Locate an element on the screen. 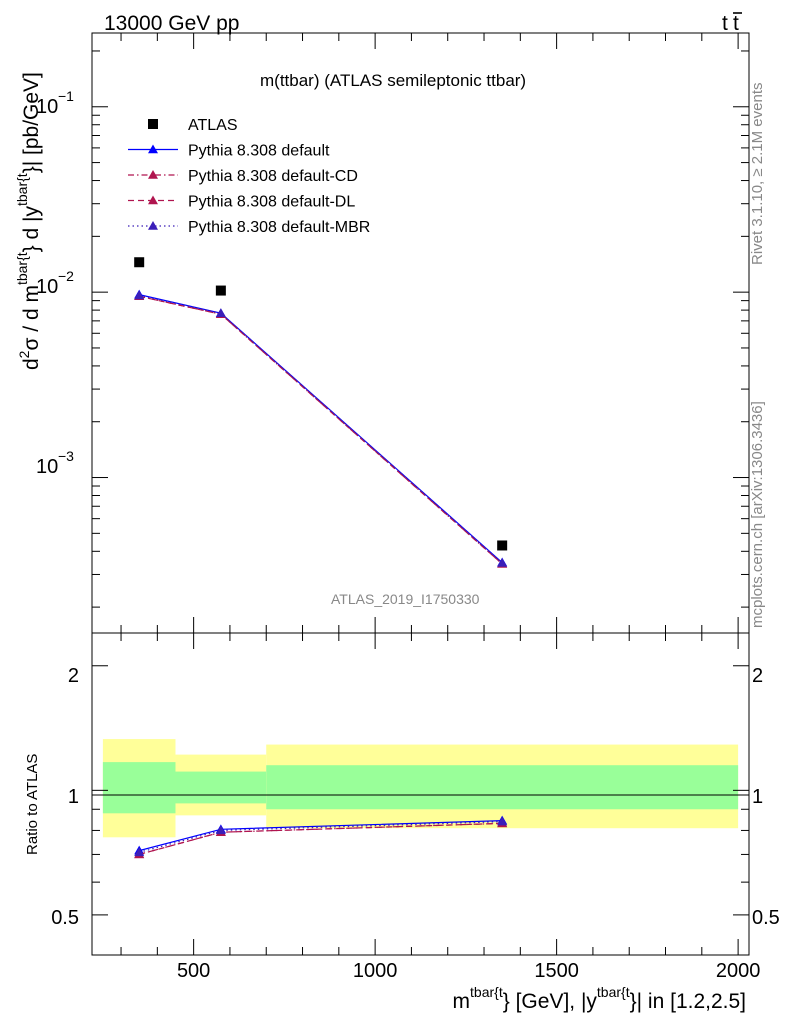 The width and height of the screenshot is (786, 1024). ratio-ytick-right-2: 2 is located at coordinates (757, 676).